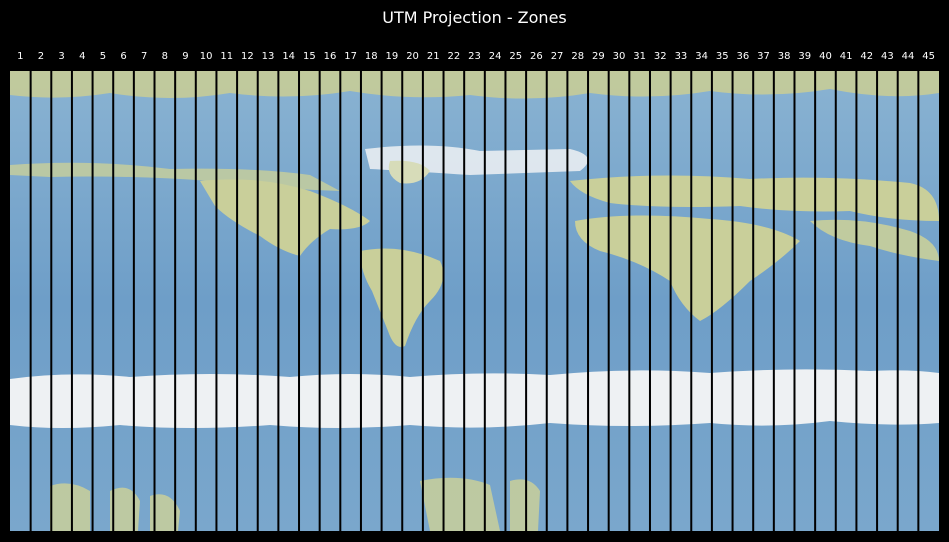 The height and width of the screenshot is (542, 949). What do you see at coordinates (687, 268) in the screenshot?
I see `africa` at bounding box center [687, 268].